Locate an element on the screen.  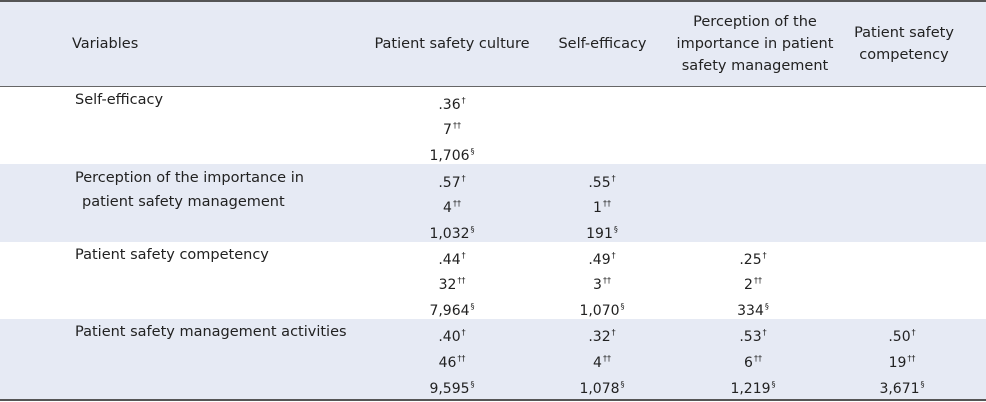
cell-n: 1,078§ is located at coordinates (602, 388).